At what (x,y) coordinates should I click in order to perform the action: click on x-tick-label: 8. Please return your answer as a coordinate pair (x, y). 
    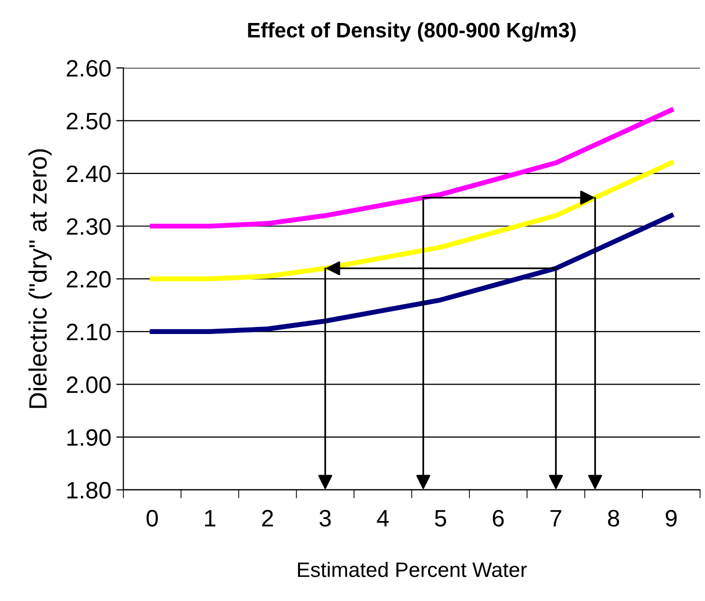
    Looking at the image, I should click on (614, 518).